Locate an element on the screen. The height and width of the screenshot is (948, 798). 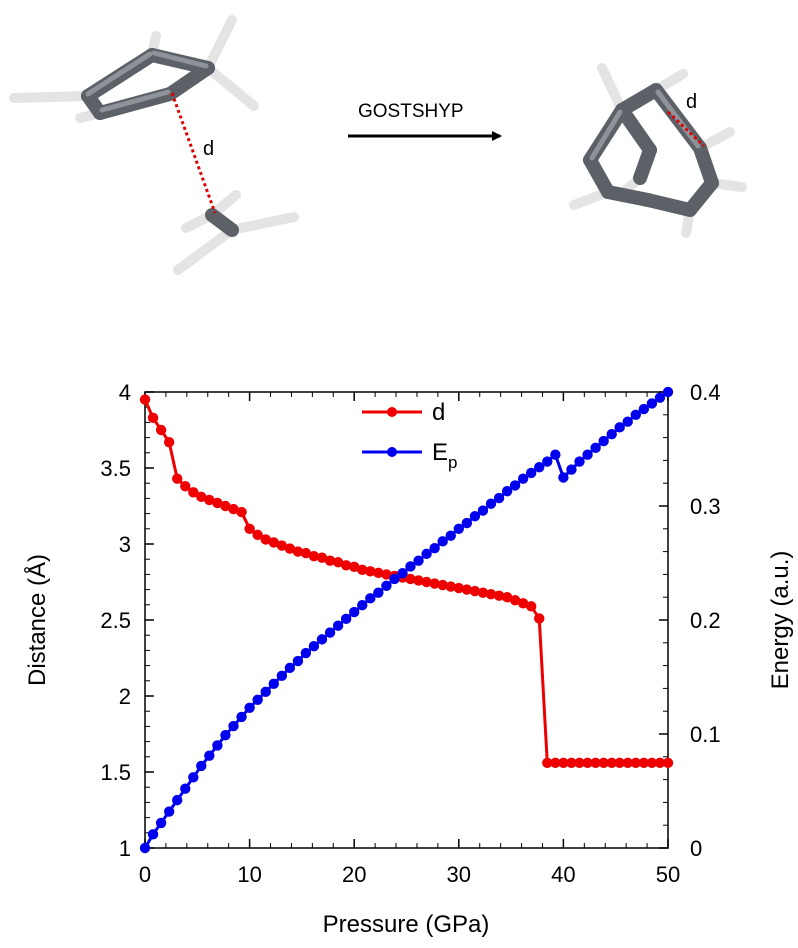
x-tick-label: 10 is located at coordinates (249, 874).